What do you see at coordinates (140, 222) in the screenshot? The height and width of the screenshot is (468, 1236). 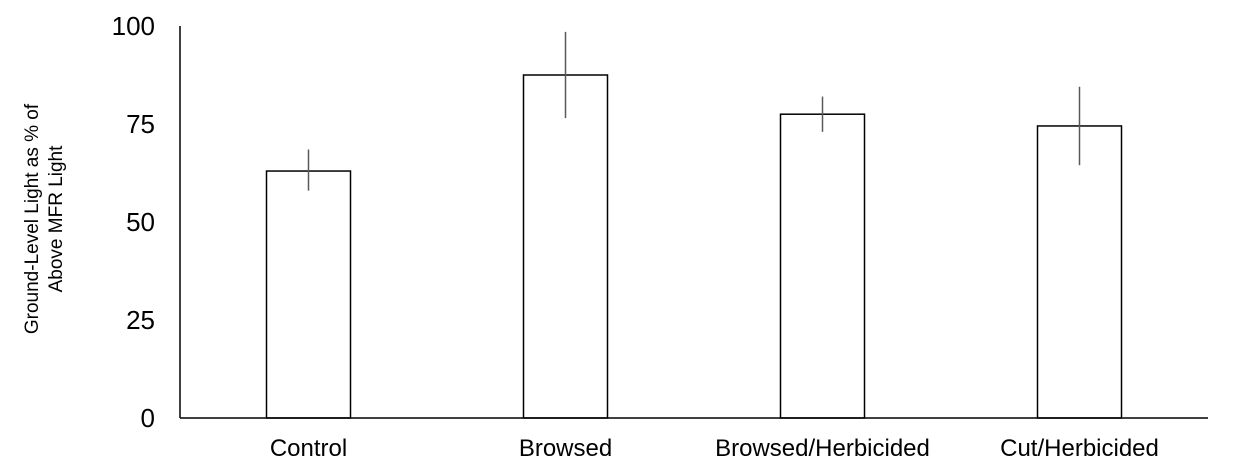 I see `y-tick-label: 50` at bounding box center [140, 222].